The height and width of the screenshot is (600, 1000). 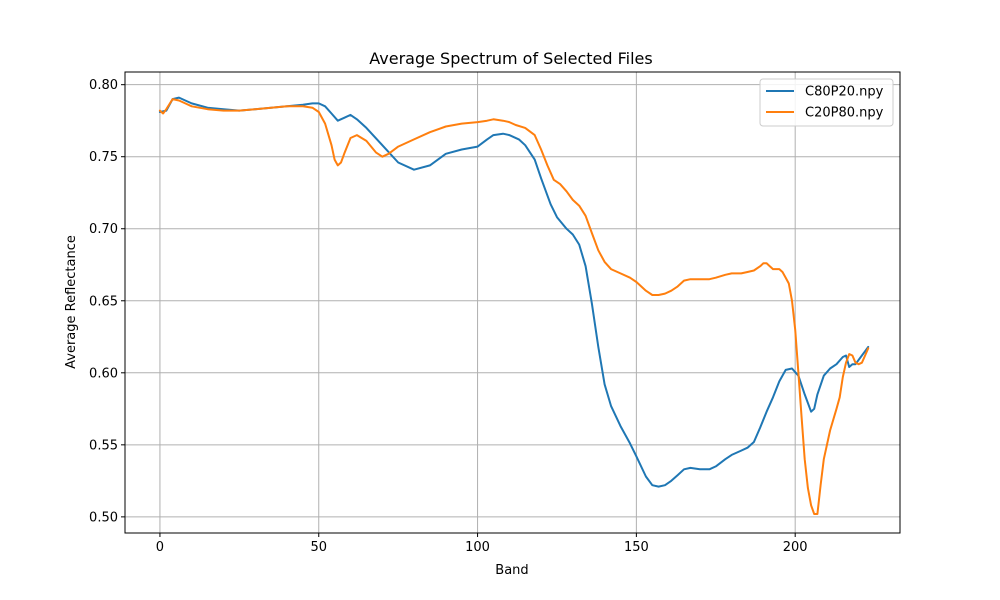 What do you see at coordinates (826, 102) in the screenshot?
I see `legend: C80P20.npy C20P80.npy` at bounding box center [826, 102].